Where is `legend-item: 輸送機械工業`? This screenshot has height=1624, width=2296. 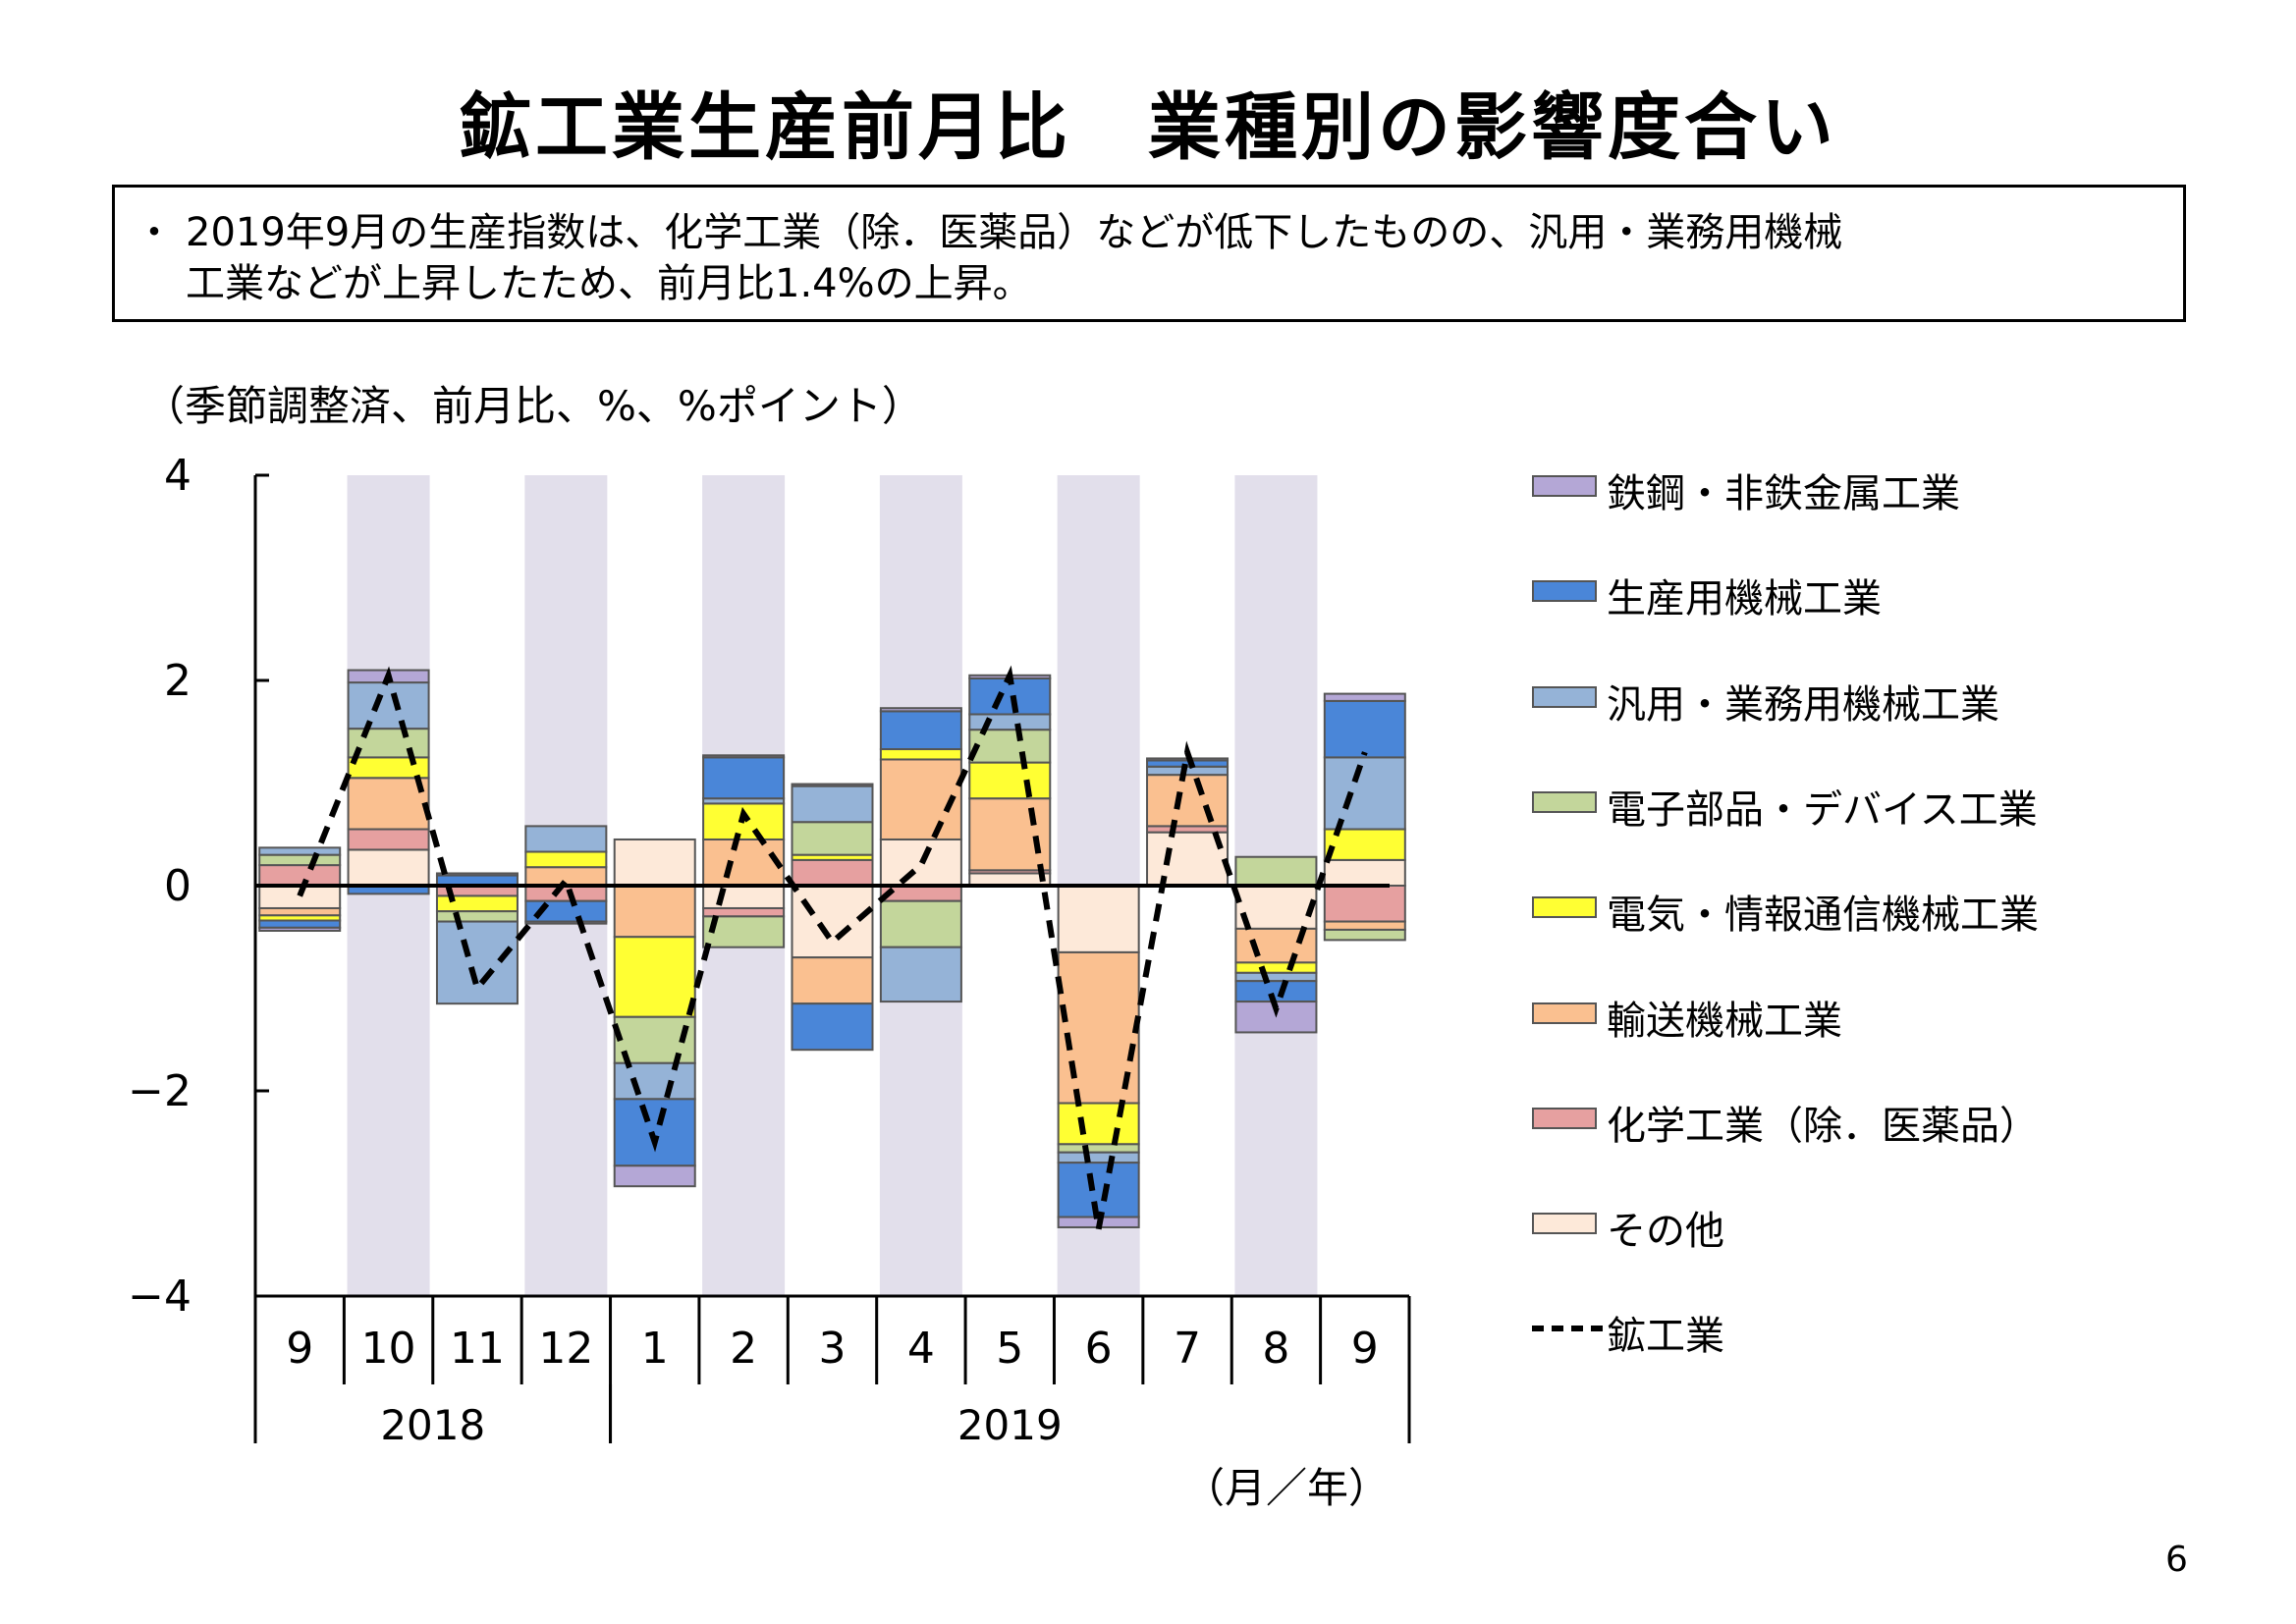 legend-item: 輸送機械工業 is located at coordinates (1836, 1016).